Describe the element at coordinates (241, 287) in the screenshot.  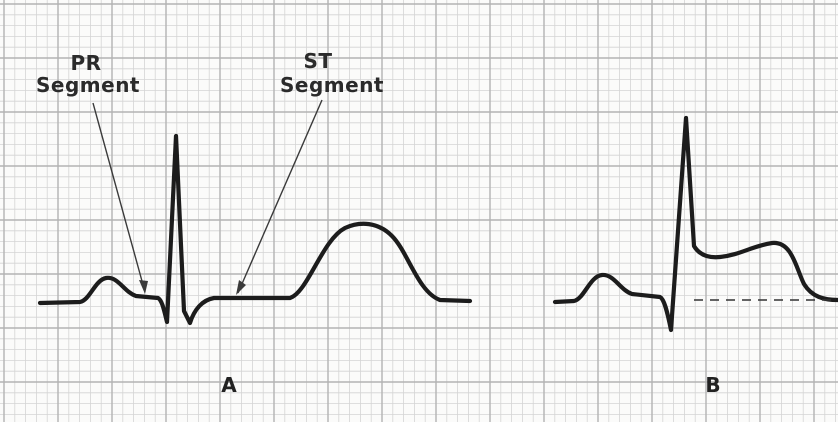
I see `st-segment-arrowhead` at that location.